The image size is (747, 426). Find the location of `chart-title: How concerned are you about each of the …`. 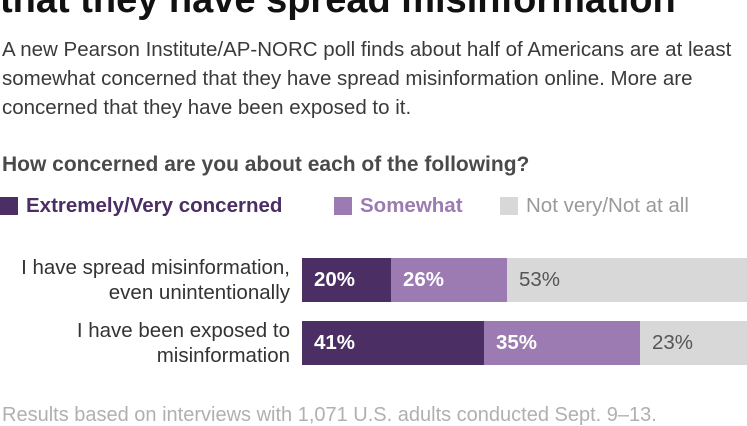

chart-title: How concerned are you about each of the … is located at coordinates (266, 164).